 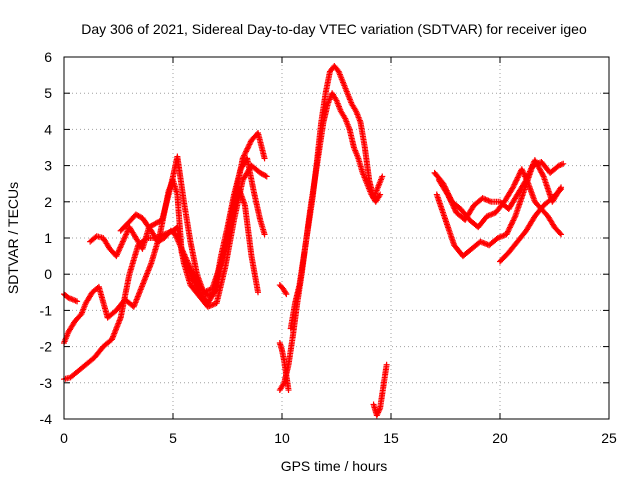 I want to click on y-tick-label: -3, so click(x=46, y=383).